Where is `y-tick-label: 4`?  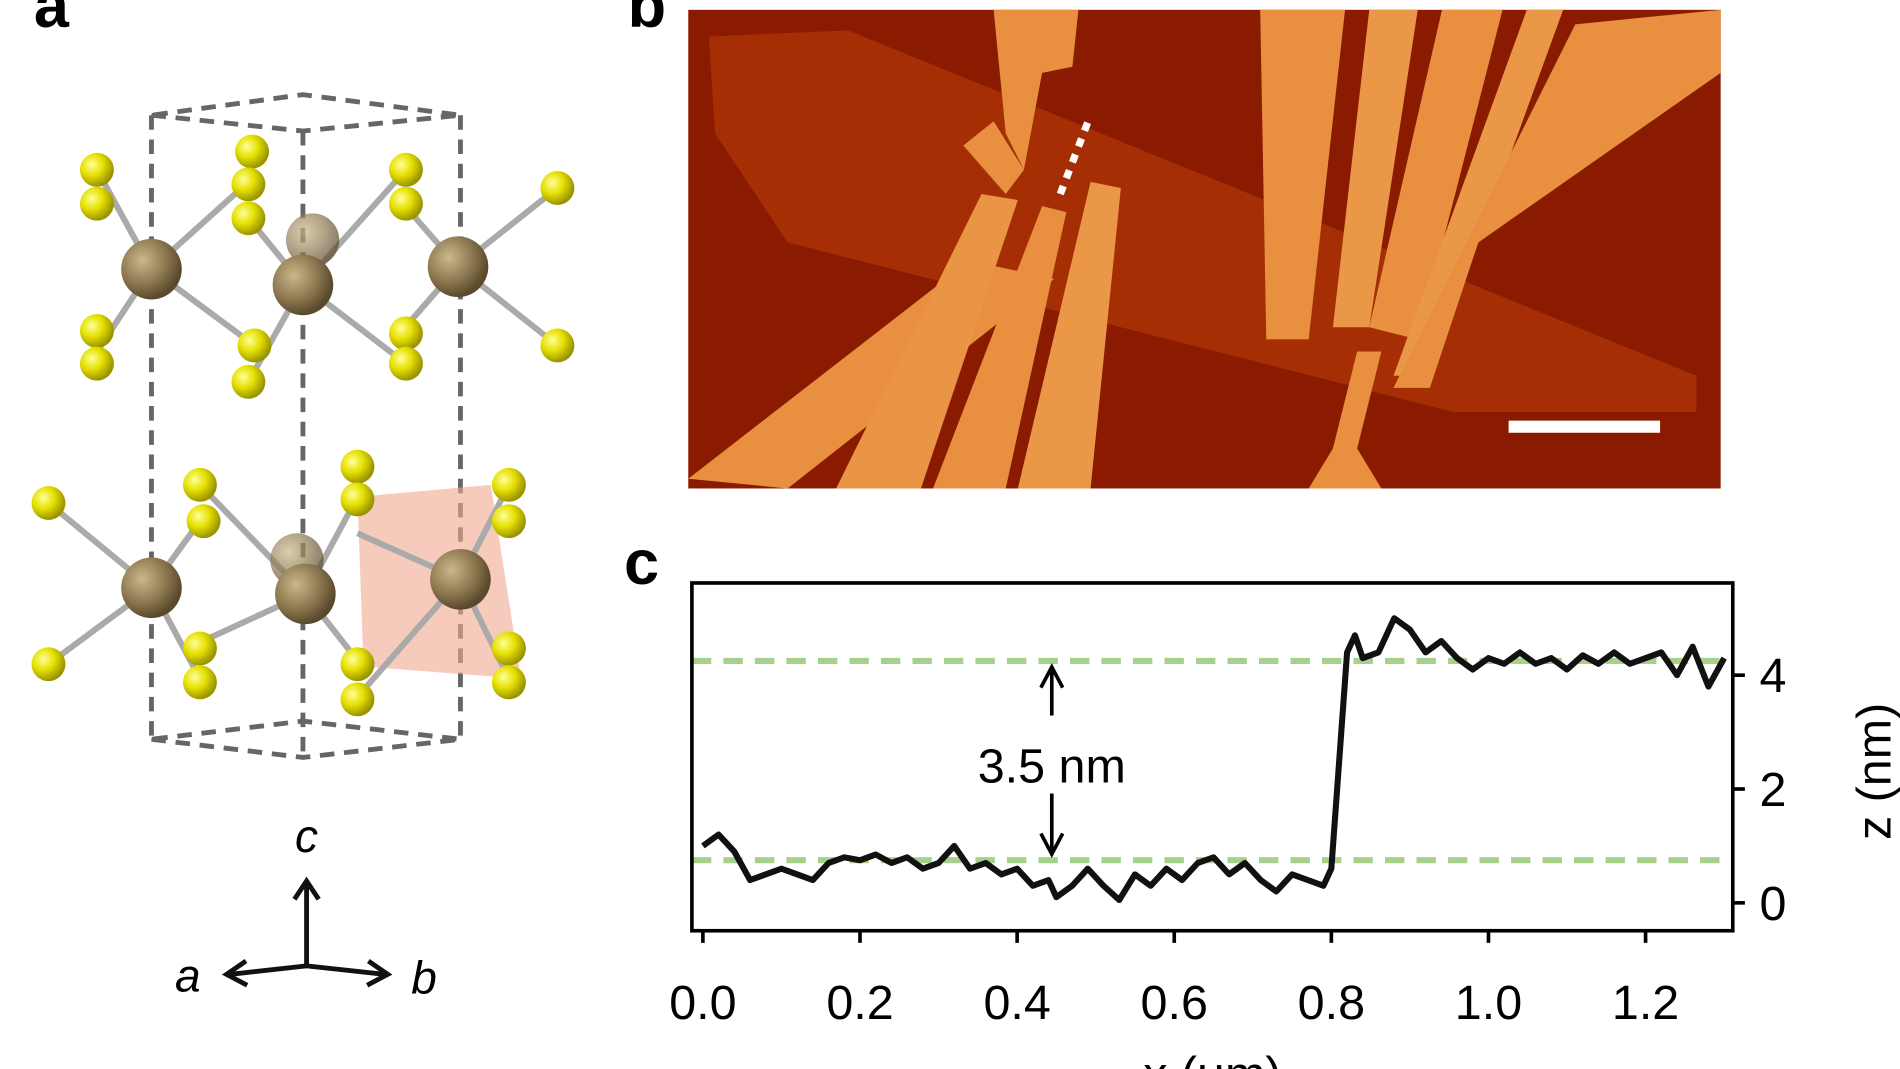
y-tick-label: 4 is located at coordinates (1772, 676).